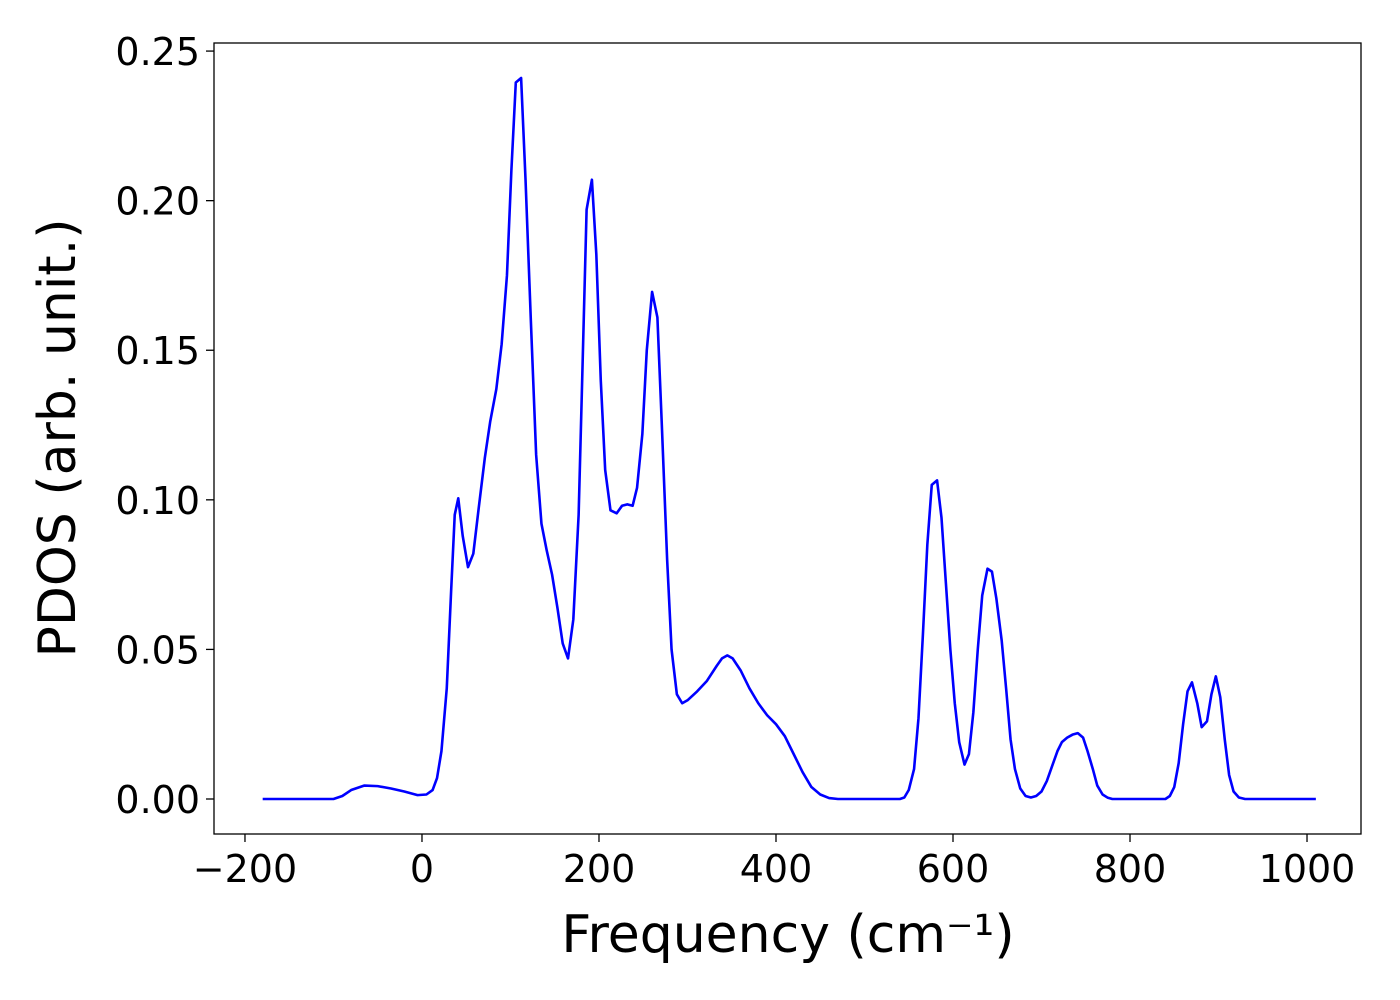  Describe the element at coordinates (157, 351) in the screenshot. I see `y-tick-label: 0.15` at that location.